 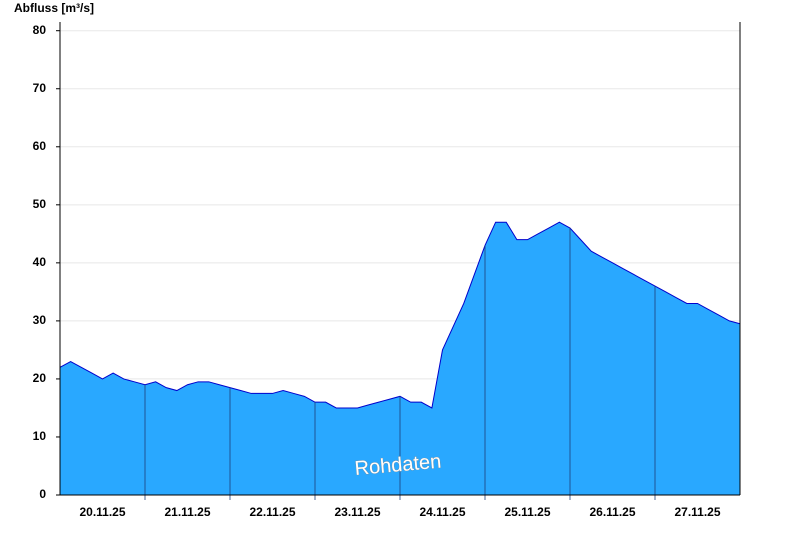 I want to click on y-tick-label: 60, so click(x=40, y=146).